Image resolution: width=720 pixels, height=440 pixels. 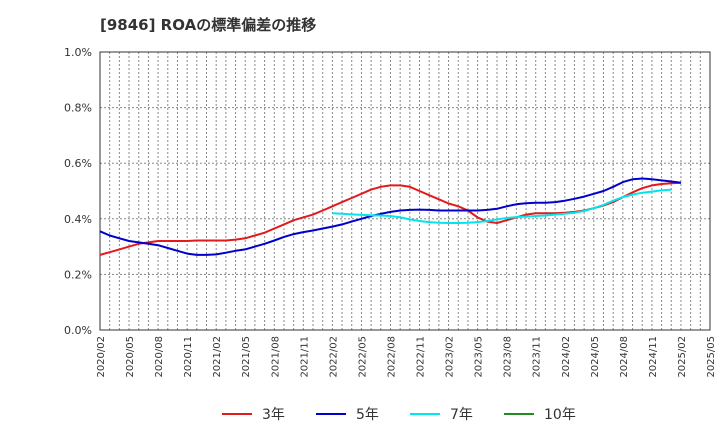 I want to click on y-tick-label: 1.0%, so click(x=78, y=52).